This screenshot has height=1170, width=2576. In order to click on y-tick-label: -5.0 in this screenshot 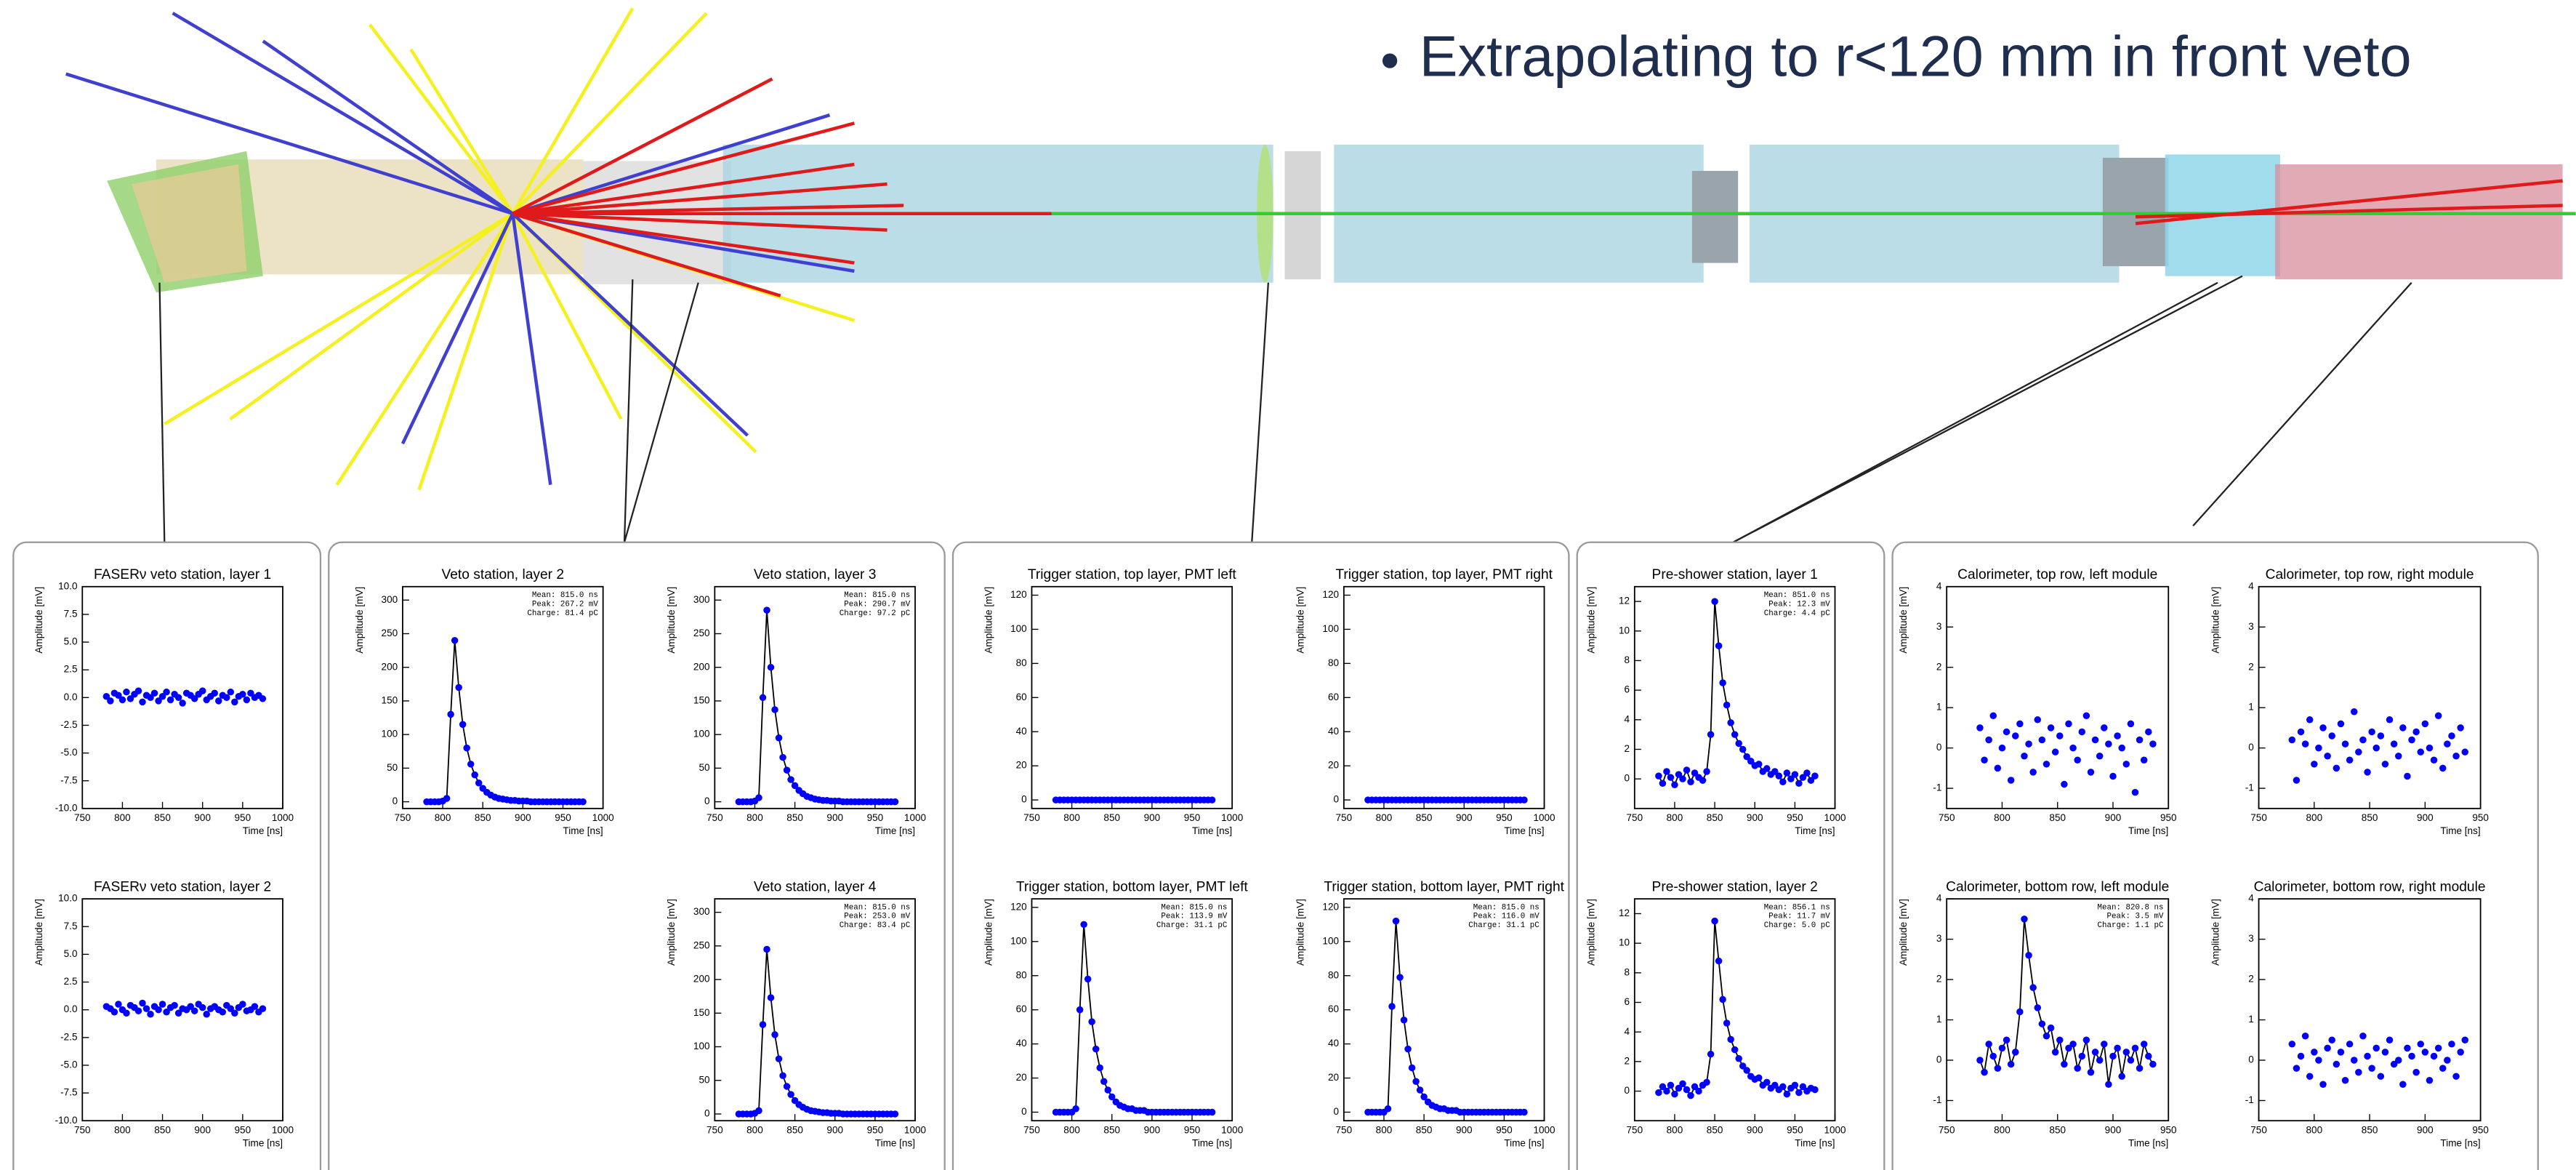, I will do `click(68, 752)`.